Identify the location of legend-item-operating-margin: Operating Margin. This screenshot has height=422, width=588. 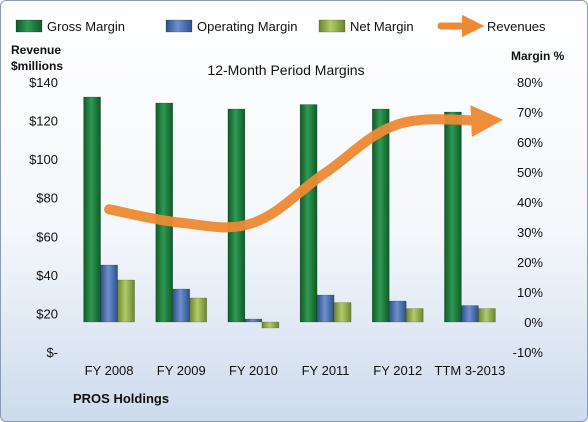
(231, 26).